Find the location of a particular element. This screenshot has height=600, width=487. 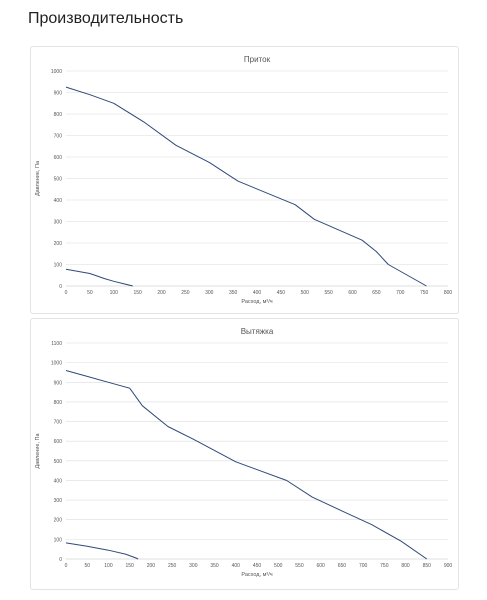

chart-0-x-tick-label: 650 is located at coordinates (376, 293).